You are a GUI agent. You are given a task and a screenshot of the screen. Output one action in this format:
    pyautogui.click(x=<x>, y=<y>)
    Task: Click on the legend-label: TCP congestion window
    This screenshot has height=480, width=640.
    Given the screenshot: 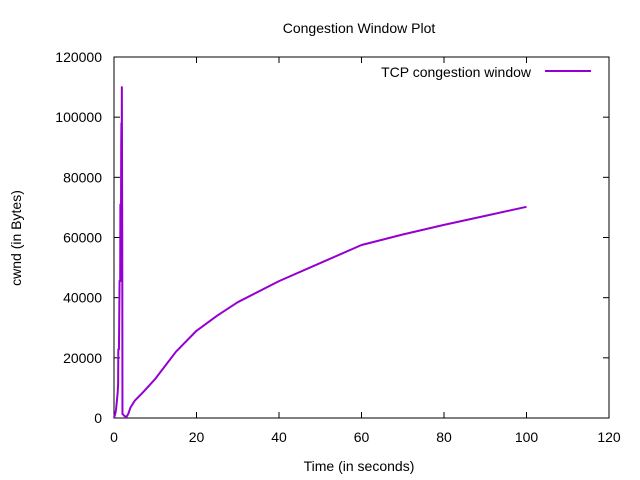 What is the action you would take?
    pyautogui.click(x=456, y=72)
    